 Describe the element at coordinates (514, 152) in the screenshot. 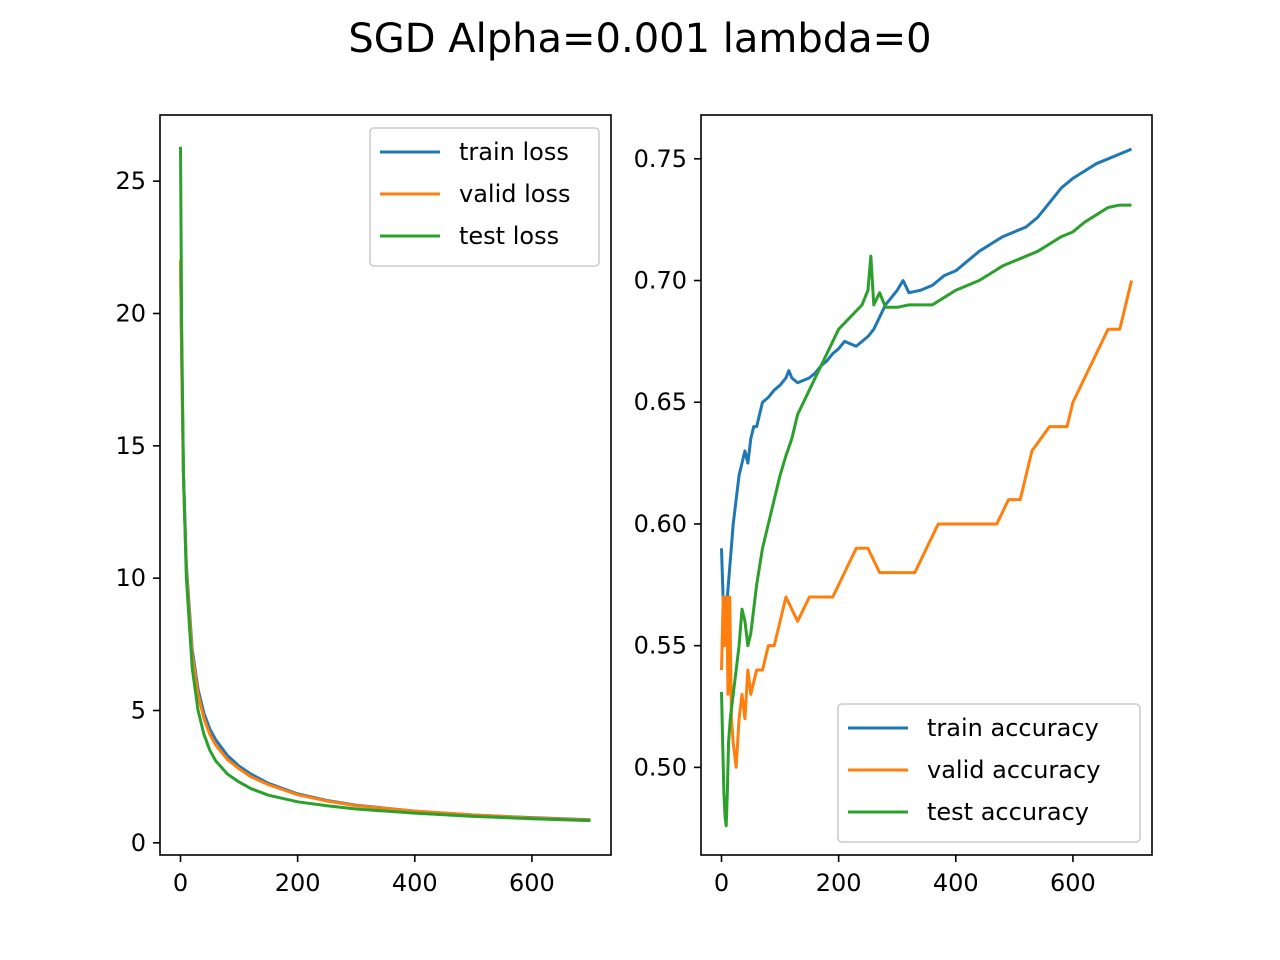

I see `legend-label: train loss` at that location.